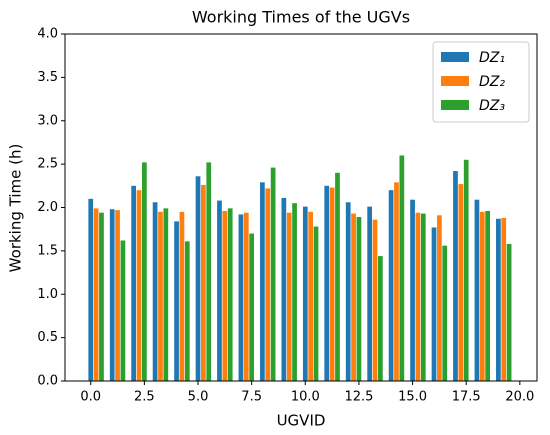  Describe the element at coordinates (466, 397) in the screenshot. I see `x-tick-label: 17.5` at that location.